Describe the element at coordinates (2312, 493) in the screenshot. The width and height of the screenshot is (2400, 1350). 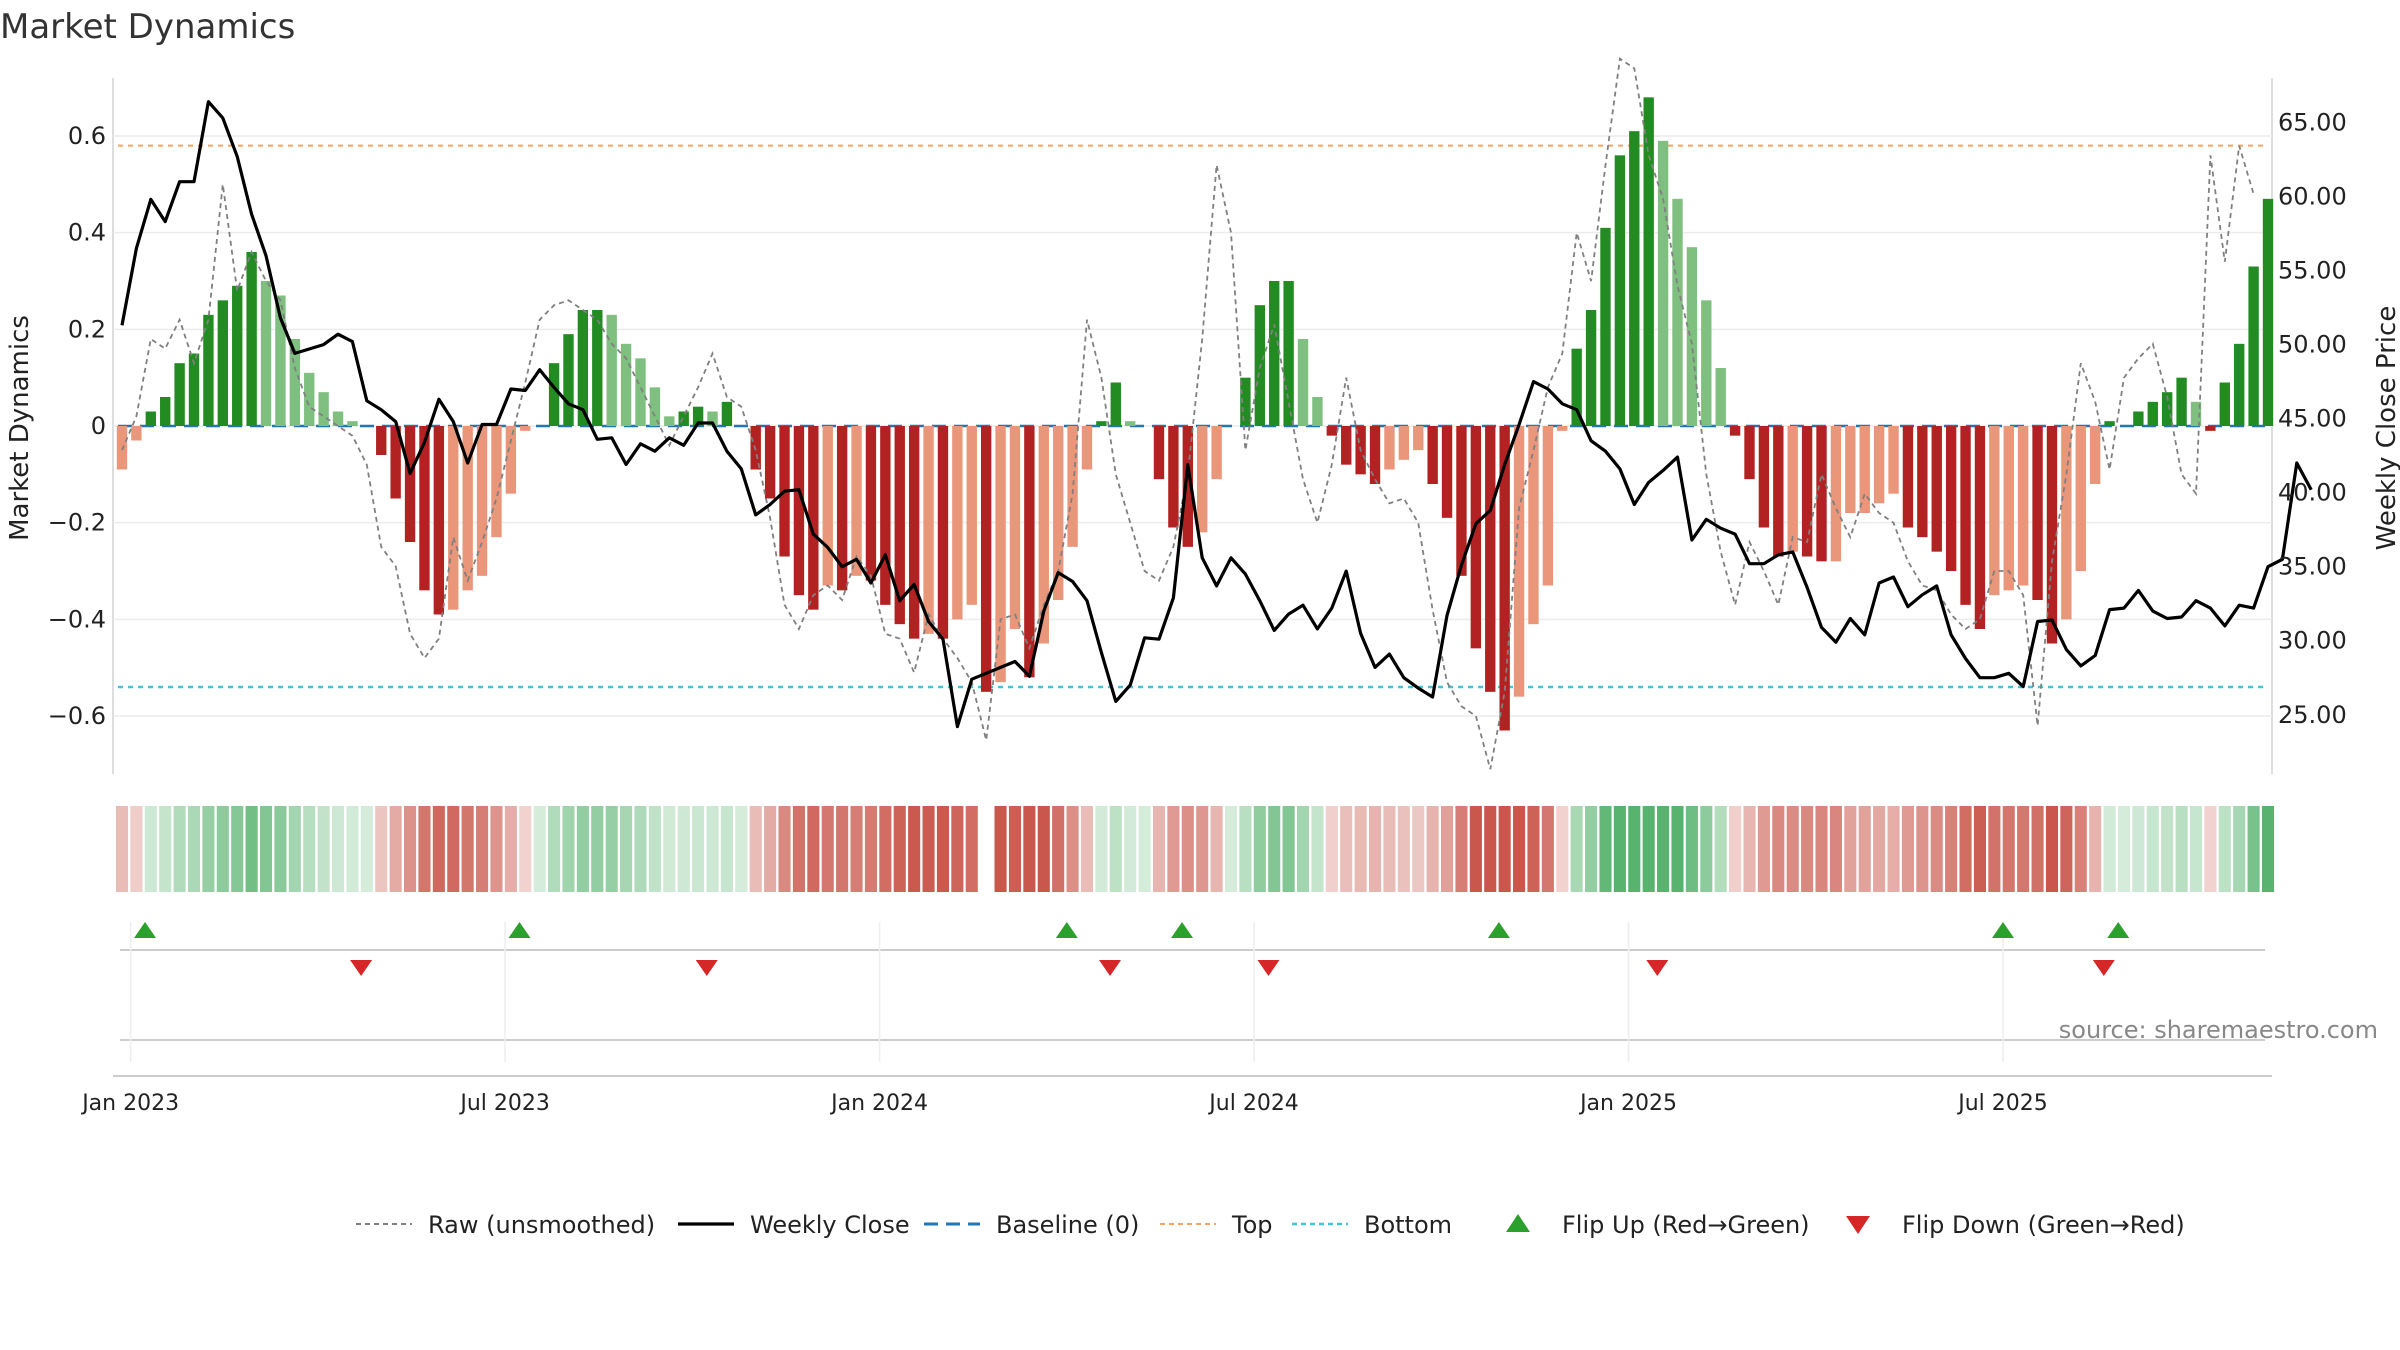
I see `right-tick-label: 40.00` at that location.